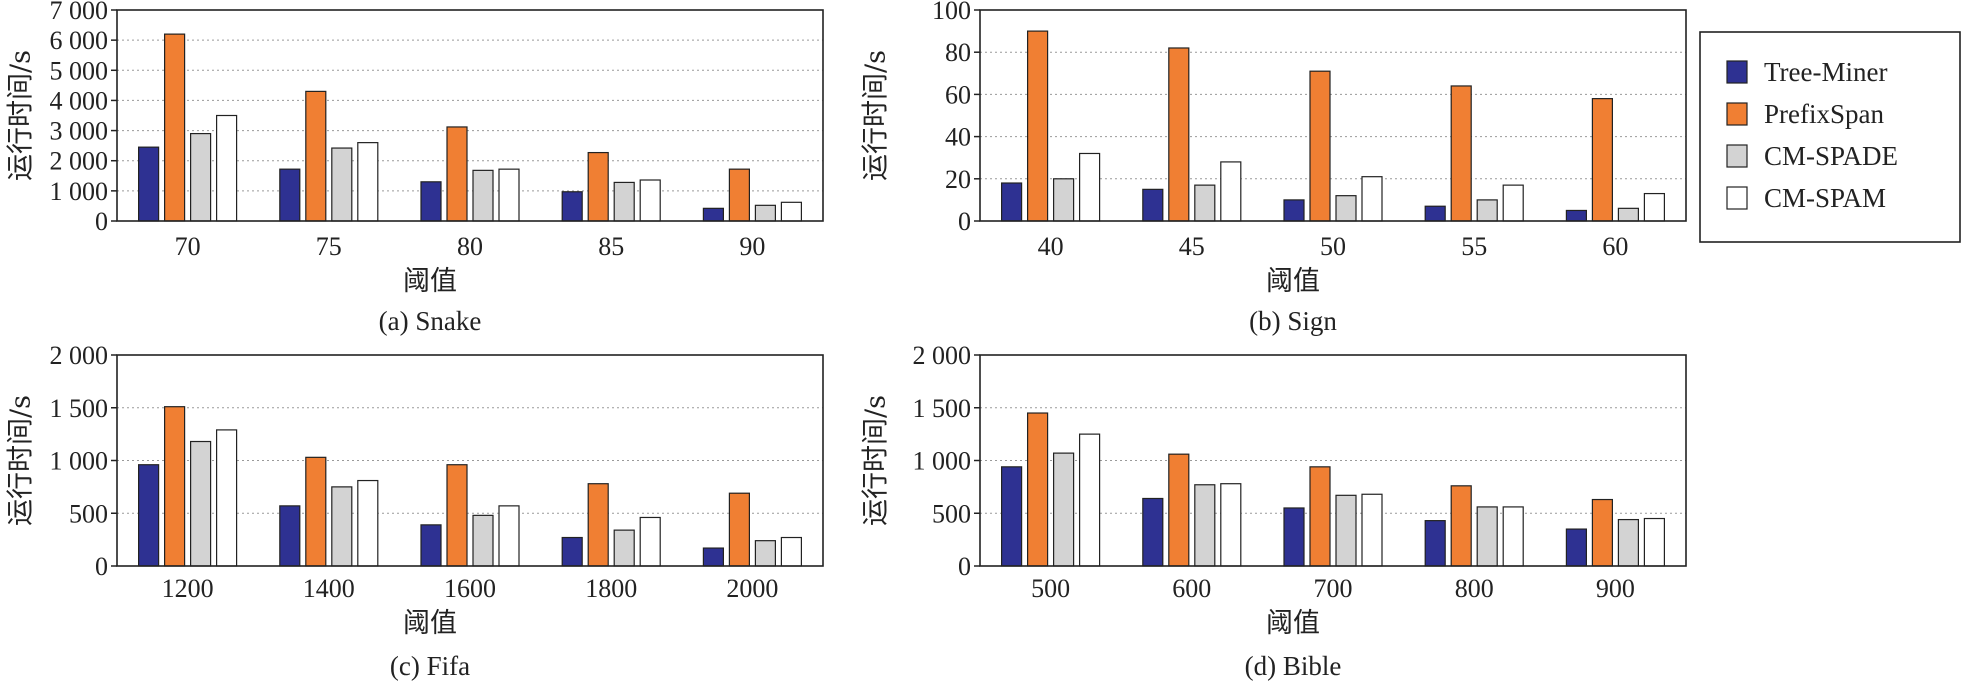  Describe the element at coordinates (79, 12) in the screenshot. I see `y-tick-label: 7 000` at that location.